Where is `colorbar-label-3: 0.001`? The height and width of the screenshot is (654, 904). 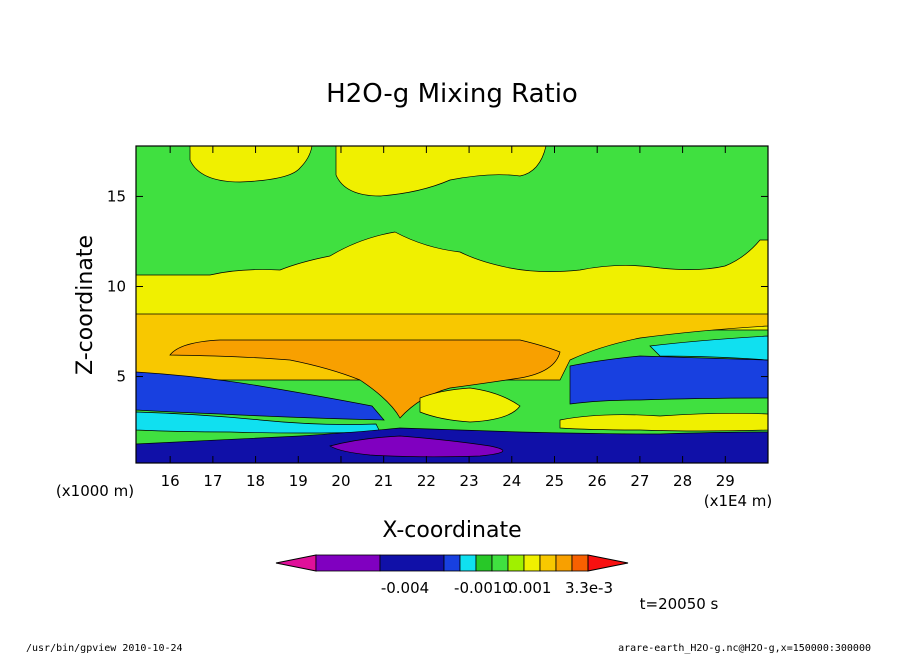
colorbar-label-3: 0.001 is located at coordinates (530, 588).